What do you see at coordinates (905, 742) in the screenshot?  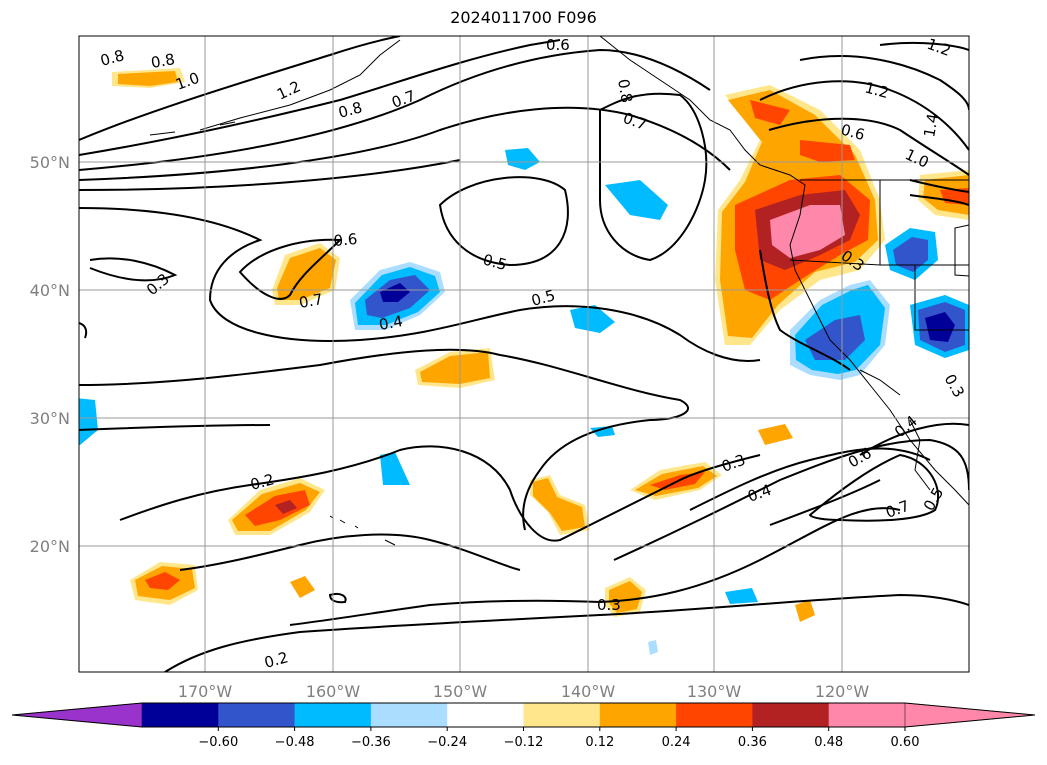 I see `colorbar-tick-label: 0.60` at bounding box center [905, 742].